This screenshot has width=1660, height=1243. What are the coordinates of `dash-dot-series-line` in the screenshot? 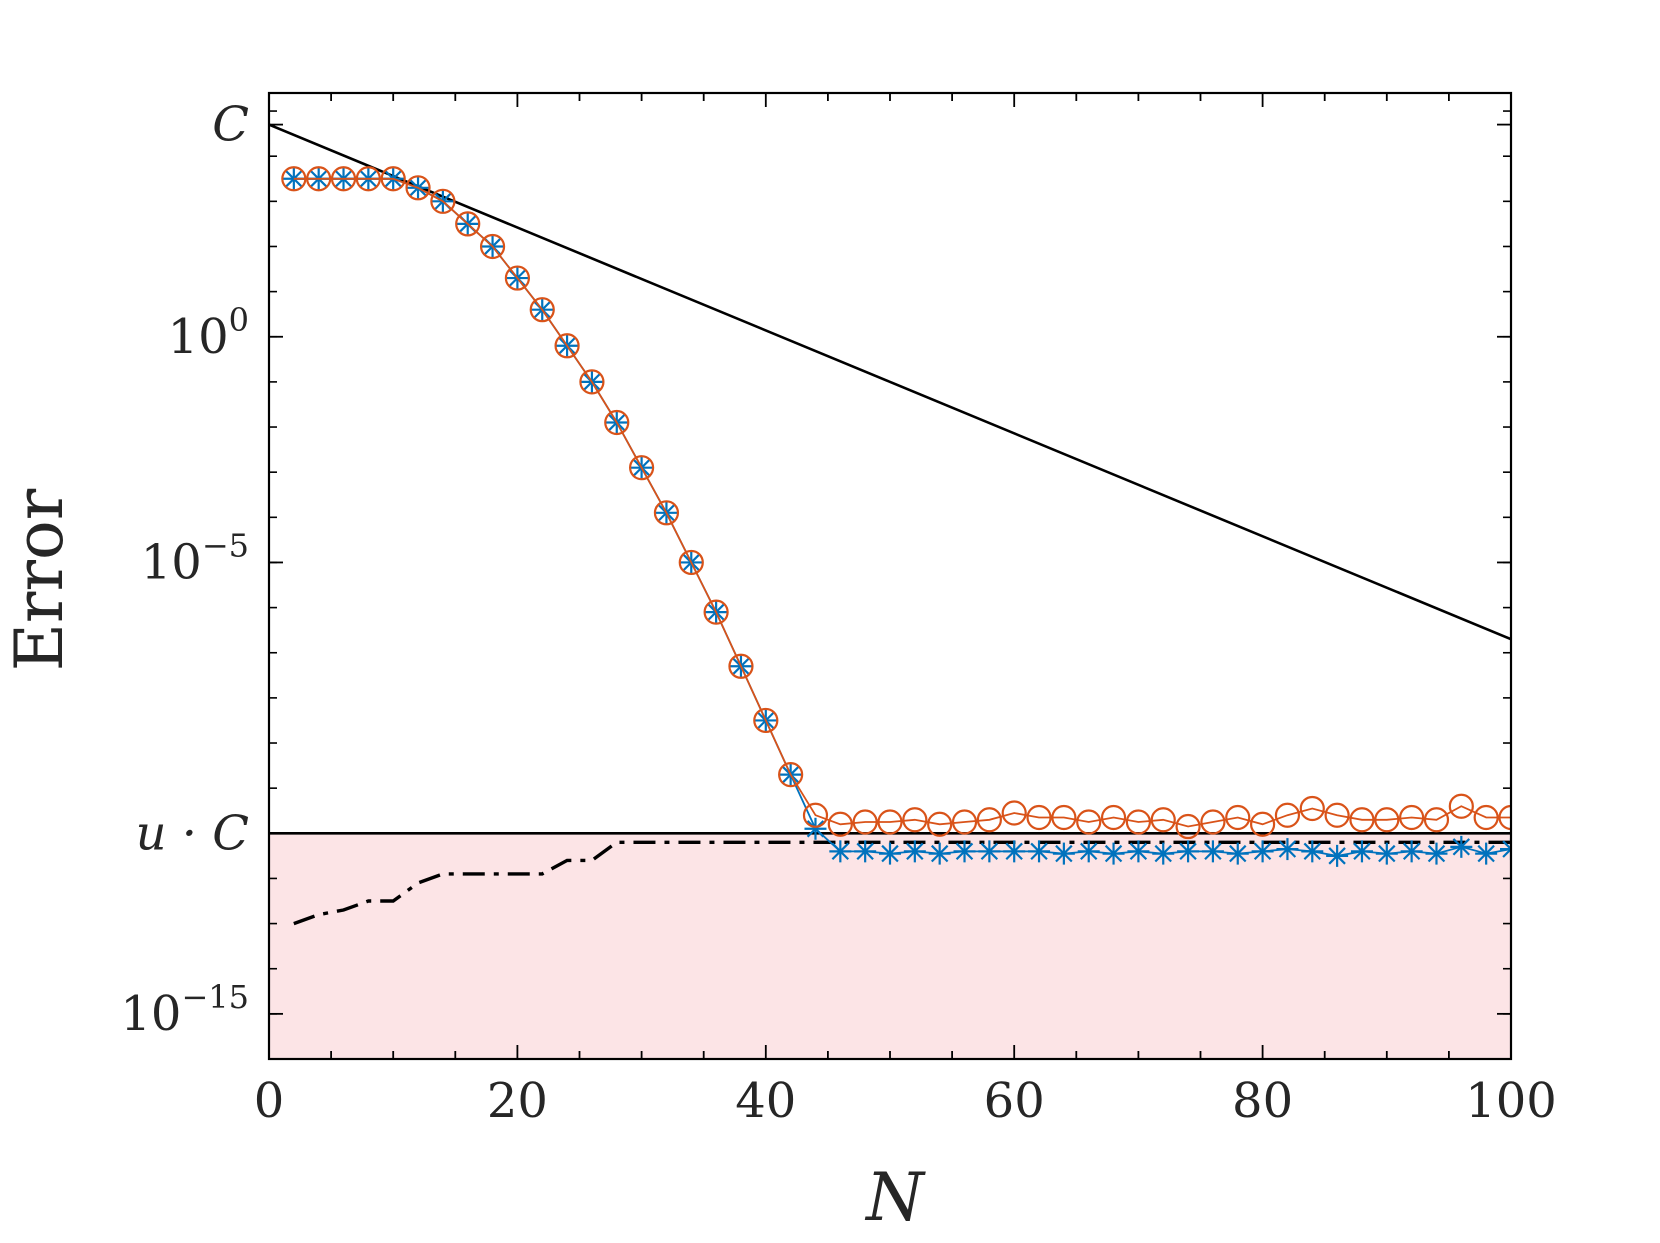 It's located at (902, 883).